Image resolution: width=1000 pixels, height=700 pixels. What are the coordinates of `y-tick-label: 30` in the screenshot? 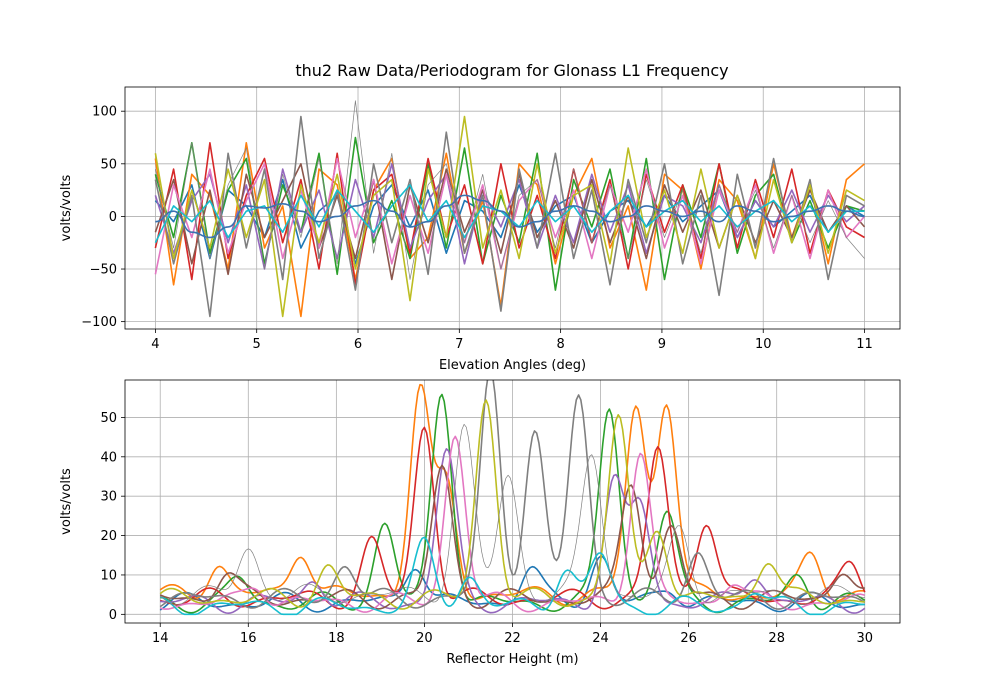 It's located at (108, 497).